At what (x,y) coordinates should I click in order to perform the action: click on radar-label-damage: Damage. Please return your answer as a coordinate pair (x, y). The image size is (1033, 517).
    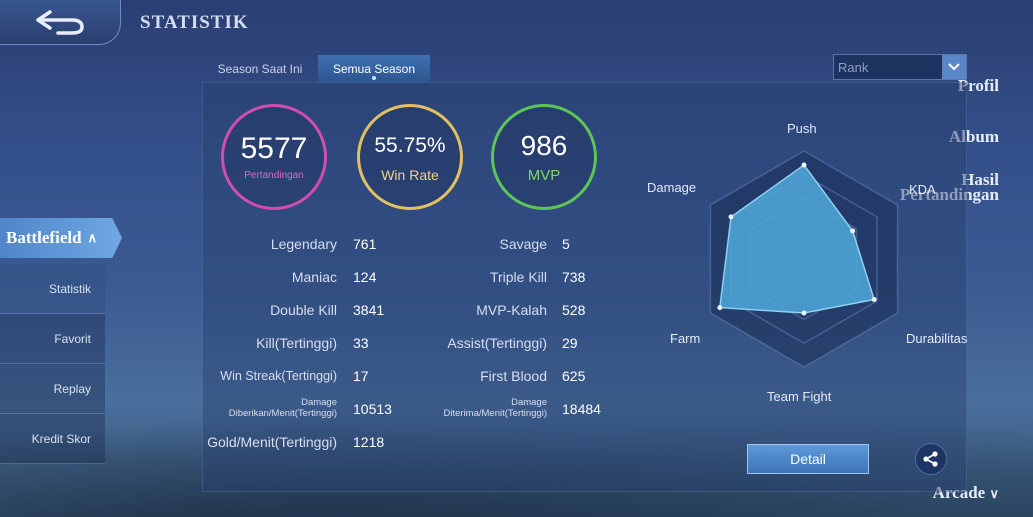
    Looking at the image, I should click on (672, 187).